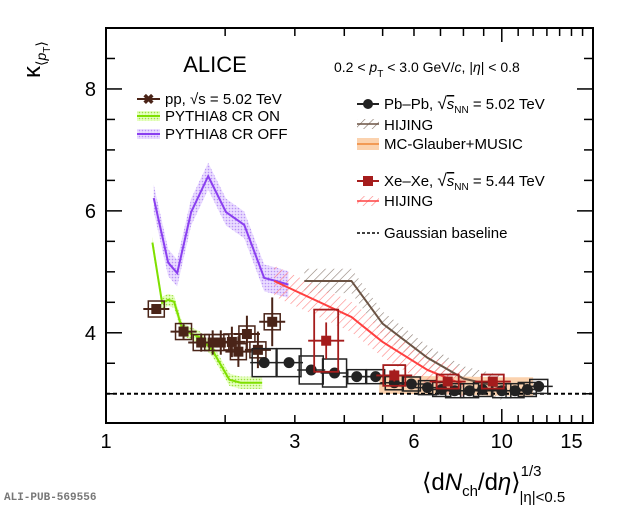 The width and height of the screenshot is (620, 512). Describe the element at coordinates (408, 125) in the screenshot. I see `legend-label-hijing-pbpb: HIJING` at that location.